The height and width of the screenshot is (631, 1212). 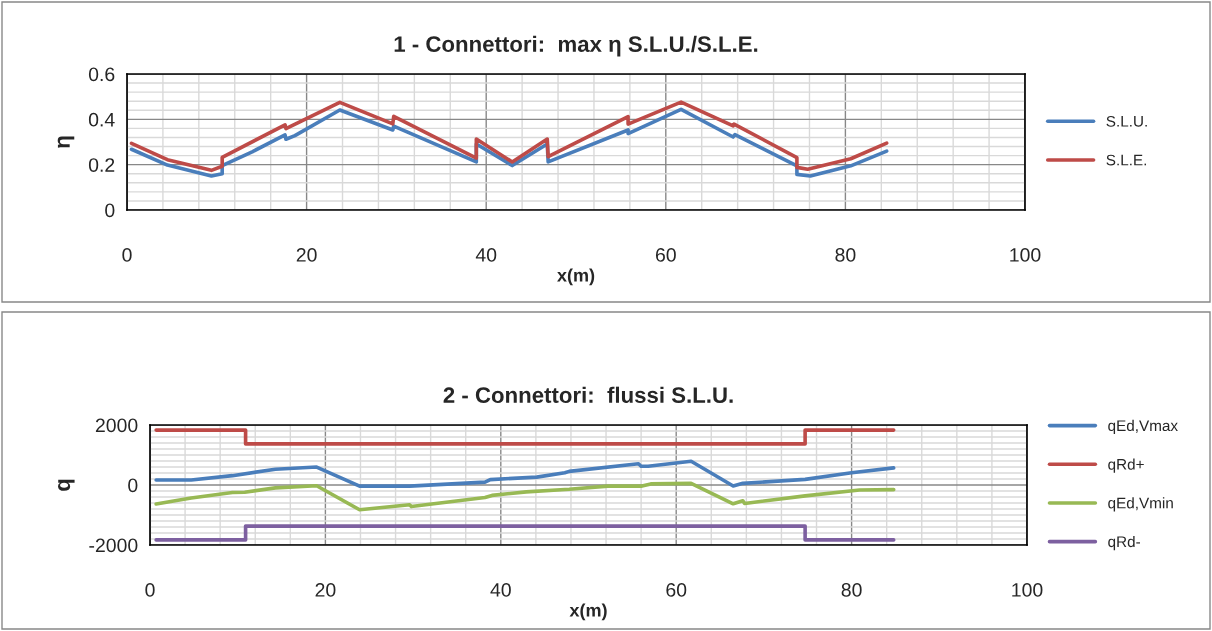 What do you see at coordinates (101, 119) in the screenshot?
I see `y-tick-label: 0.4` at bounding box center [101, 119].